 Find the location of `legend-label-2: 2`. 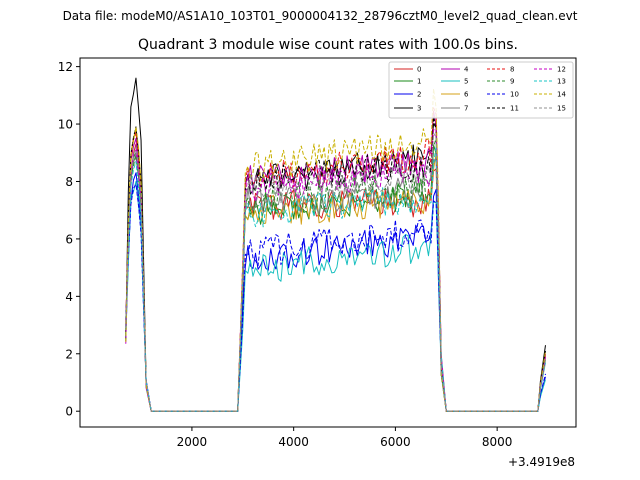

legend-label-2: 2 is located at coordinates (419, 95).